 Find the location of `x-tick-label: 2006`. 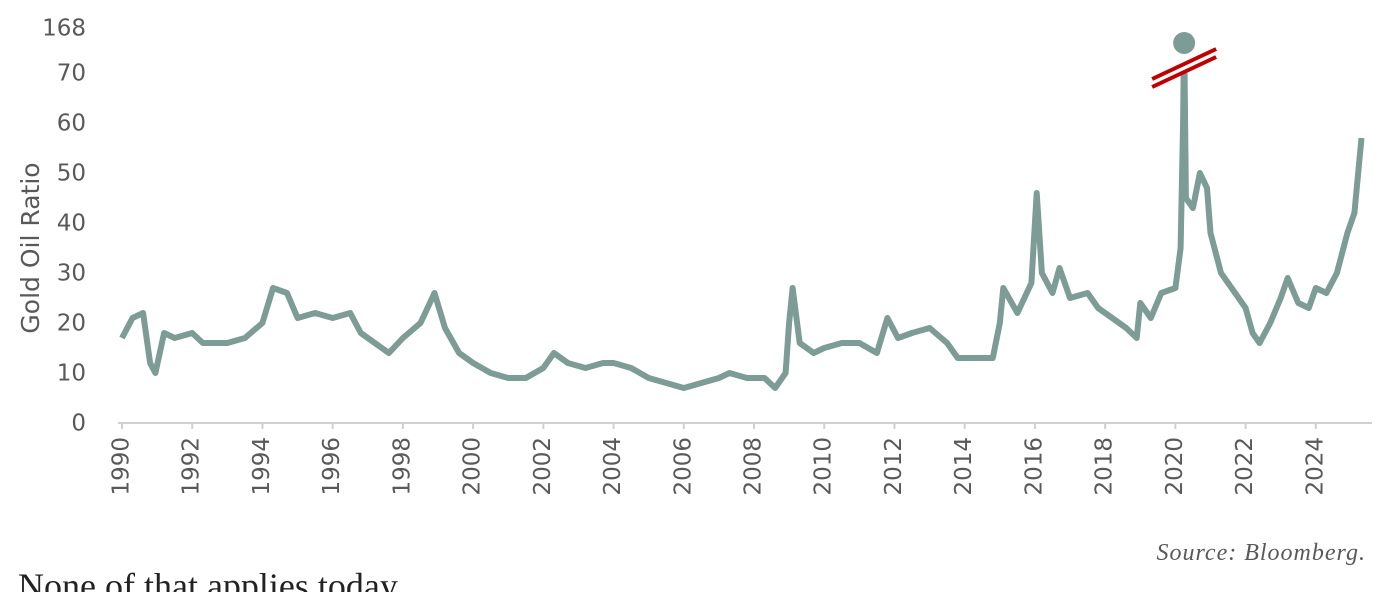

x-tick-label: 2006 is located at coordinates (683, 466).